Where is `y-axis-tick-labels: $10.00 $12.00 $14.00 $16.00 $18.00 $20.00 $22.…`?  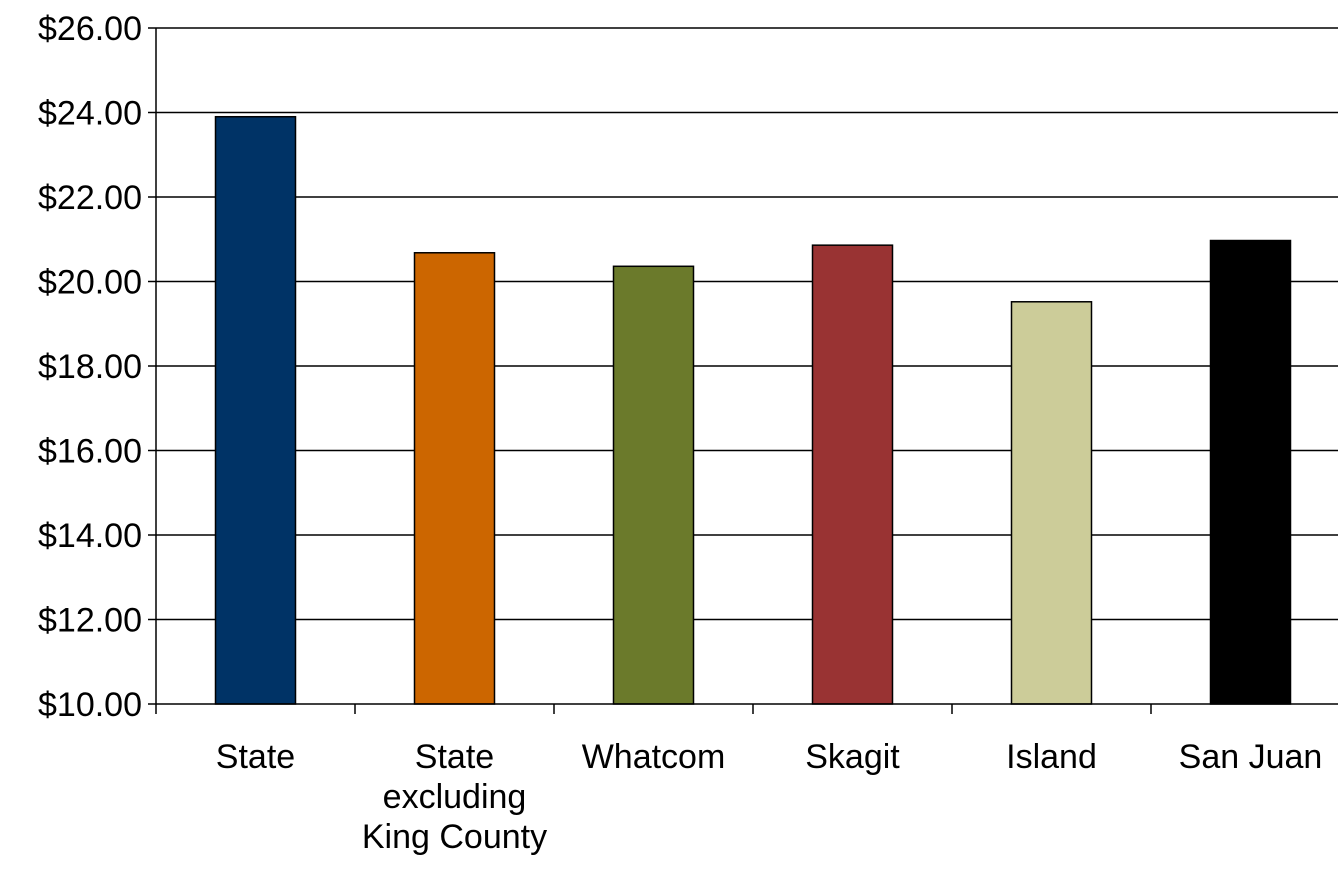 y-axis-tick-labels: $10.00 $12.00 $14.00 $16.00 $18.00 $20.00 $22.… is located at coordinates (90, 367).